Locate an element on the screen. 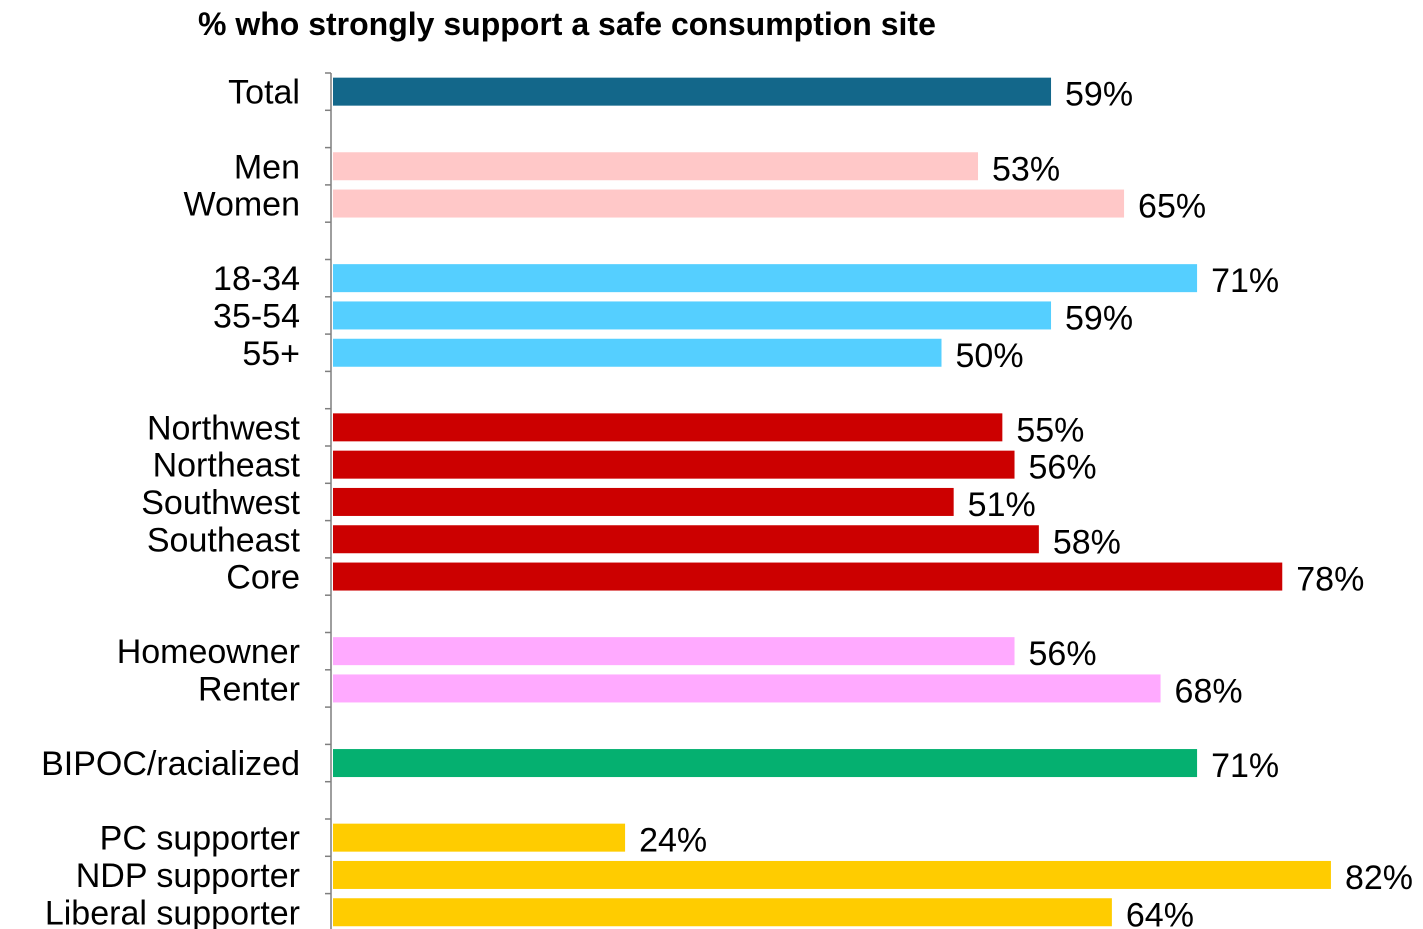  category-label-total: Total is located at coordinates (264, 93).